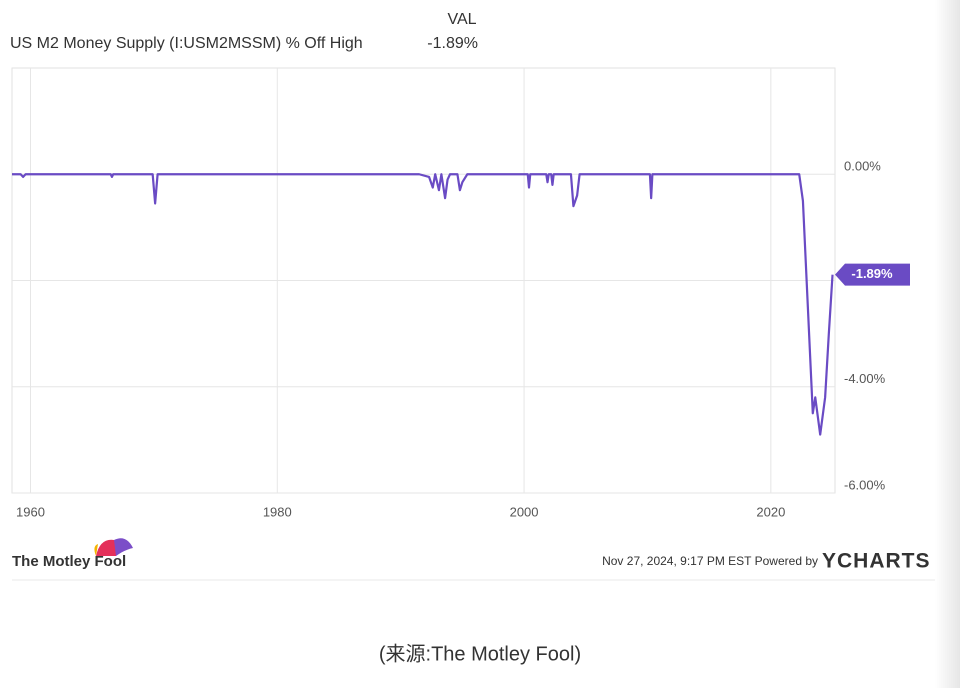 This screenshot has width=960, height=688. Describe the element at coordinates (277, 511) in the screenshot. I see `x-tick-label: 1980` at that location.